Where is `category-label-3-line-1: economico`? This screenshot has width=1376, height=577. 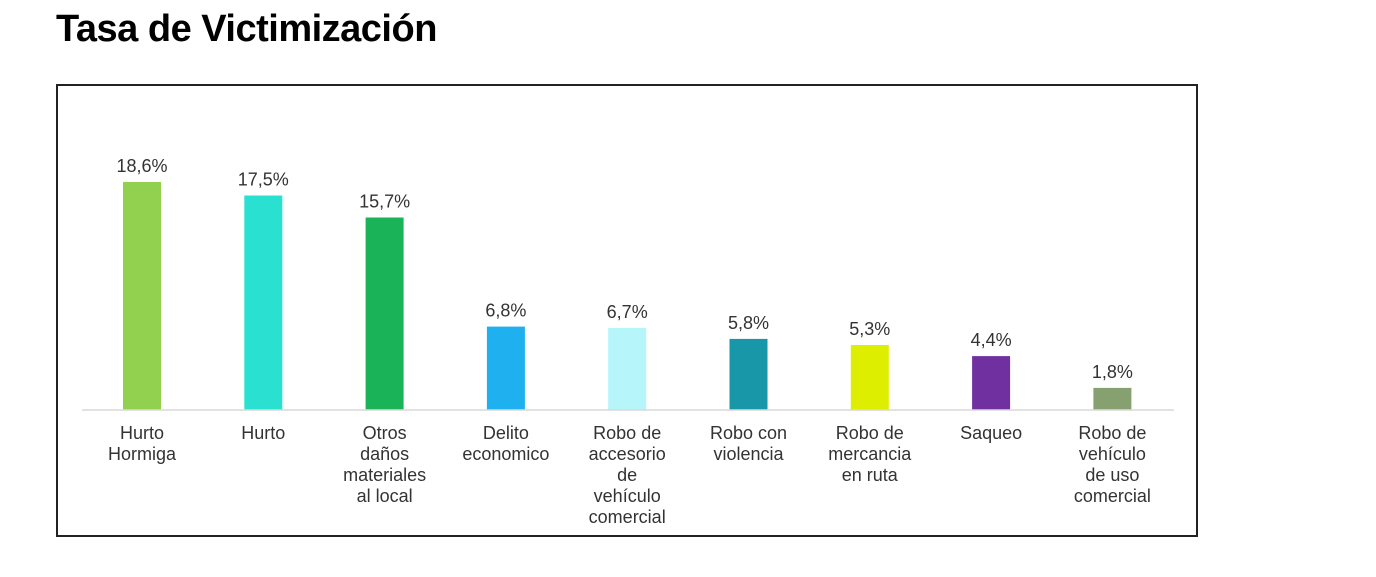 category-label-3-line-1: economico is located at coordinates (505, 454).